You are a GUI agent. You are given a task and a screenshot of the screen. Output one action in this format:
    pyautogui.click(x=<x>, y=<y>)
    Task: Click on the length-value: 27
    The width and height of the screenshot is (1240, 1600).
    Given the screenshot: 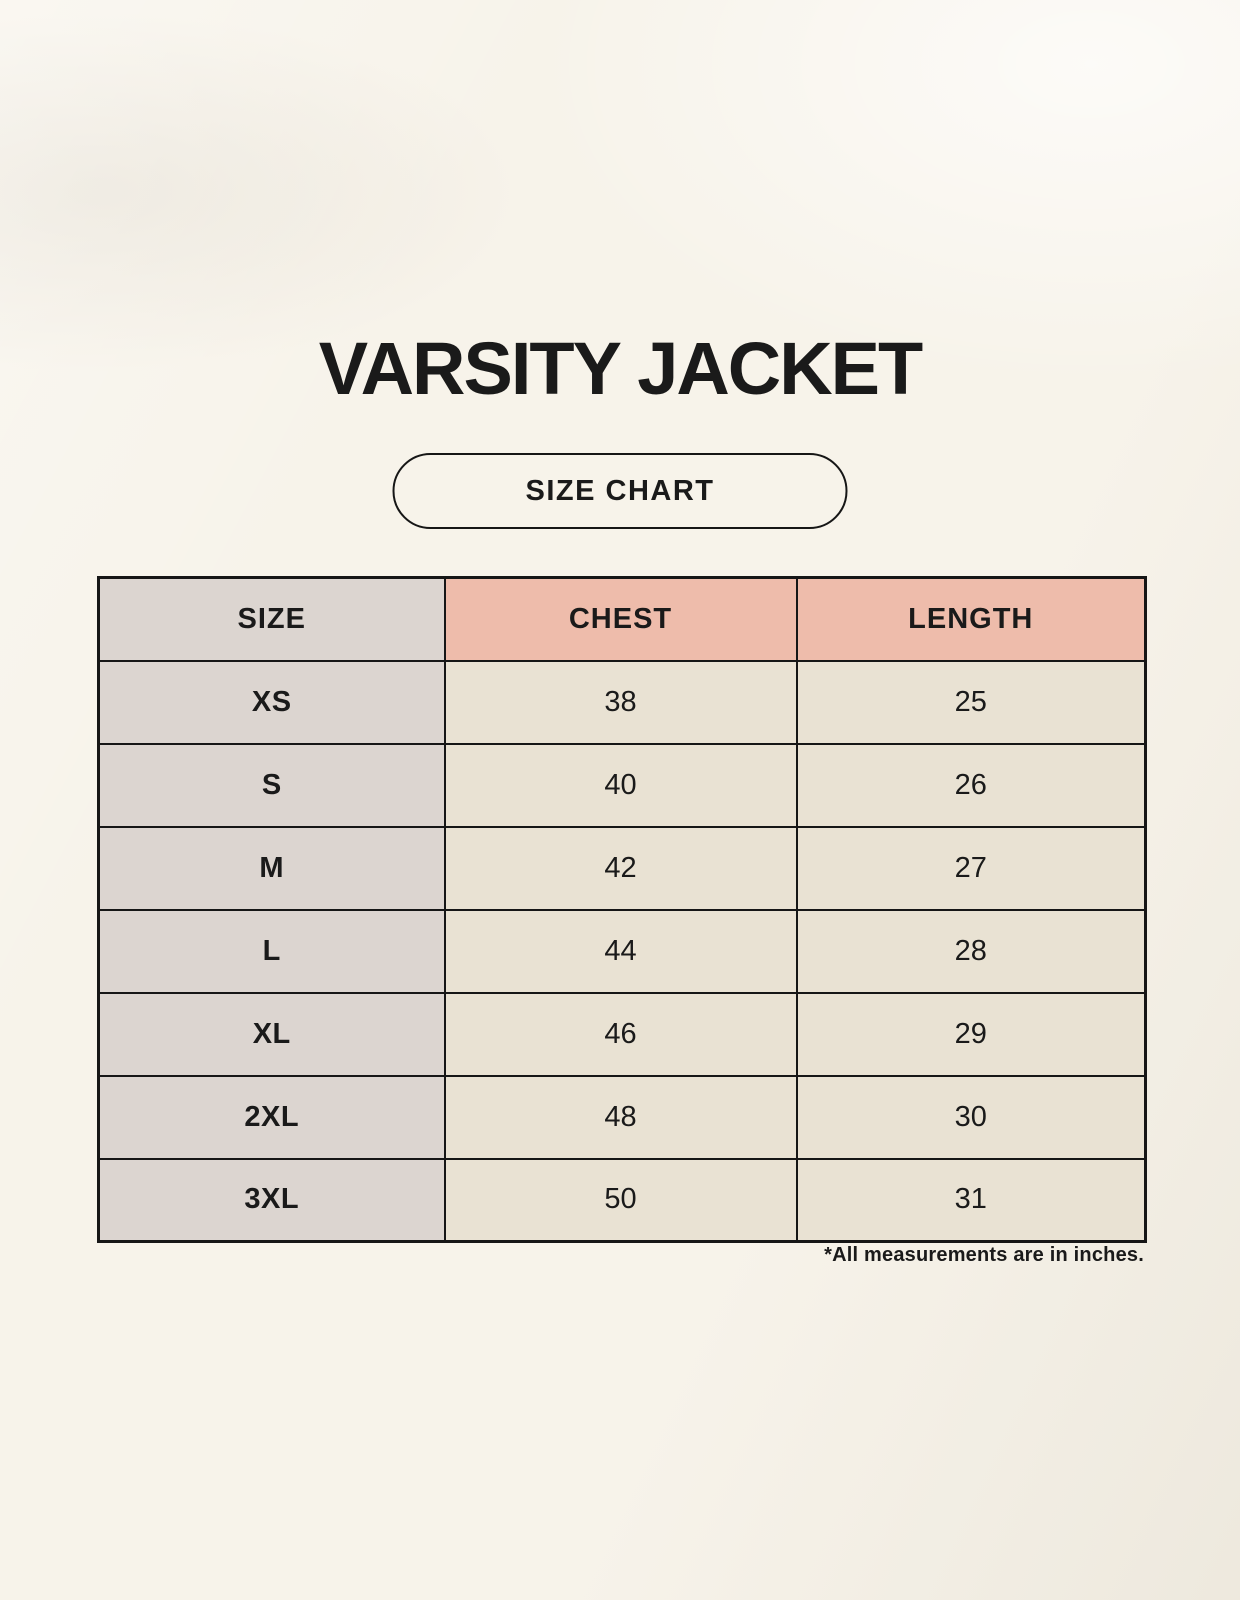 What is the action you would take?
    pyautogui.click(x=971, y=868)
    